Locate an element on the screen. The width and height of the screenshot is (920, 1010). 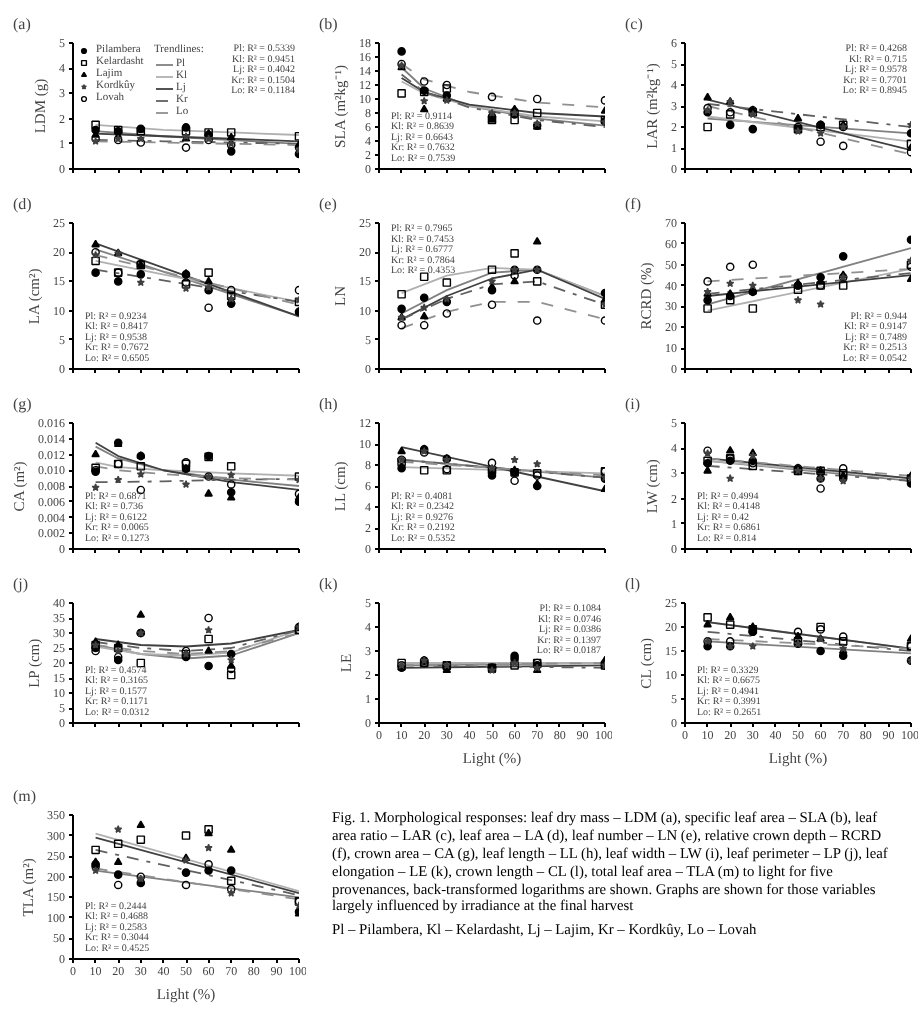
chart-title: (d) is located at coordinates (23, 204).